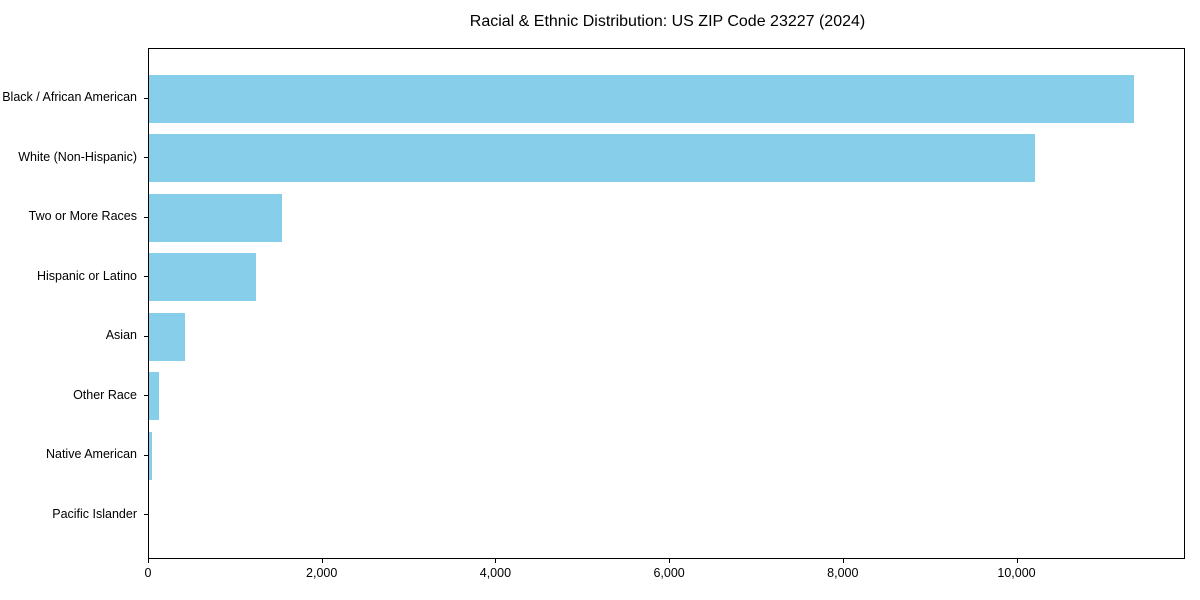 This screenshot has height=600, width=1200. What do you see at coordinates (77, 156) in the screenshot?
I see `y-axis-label-white-non-hispanic: White (Non-Hispanic)` at bounding box center [77, 156].